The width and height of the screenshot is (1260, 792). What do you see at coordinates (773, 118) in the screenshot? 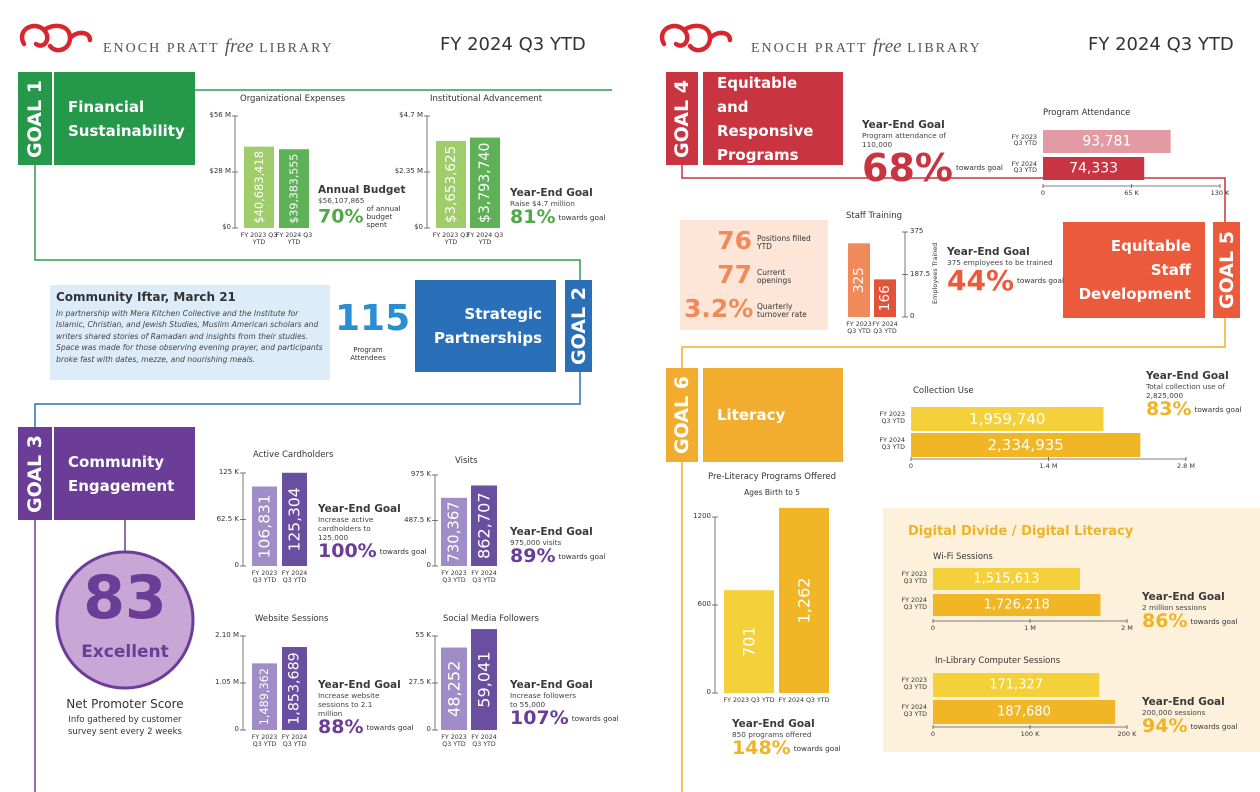
I see `goal-box: Equitable and Responsive Programs` at bounding box center [773, 118].